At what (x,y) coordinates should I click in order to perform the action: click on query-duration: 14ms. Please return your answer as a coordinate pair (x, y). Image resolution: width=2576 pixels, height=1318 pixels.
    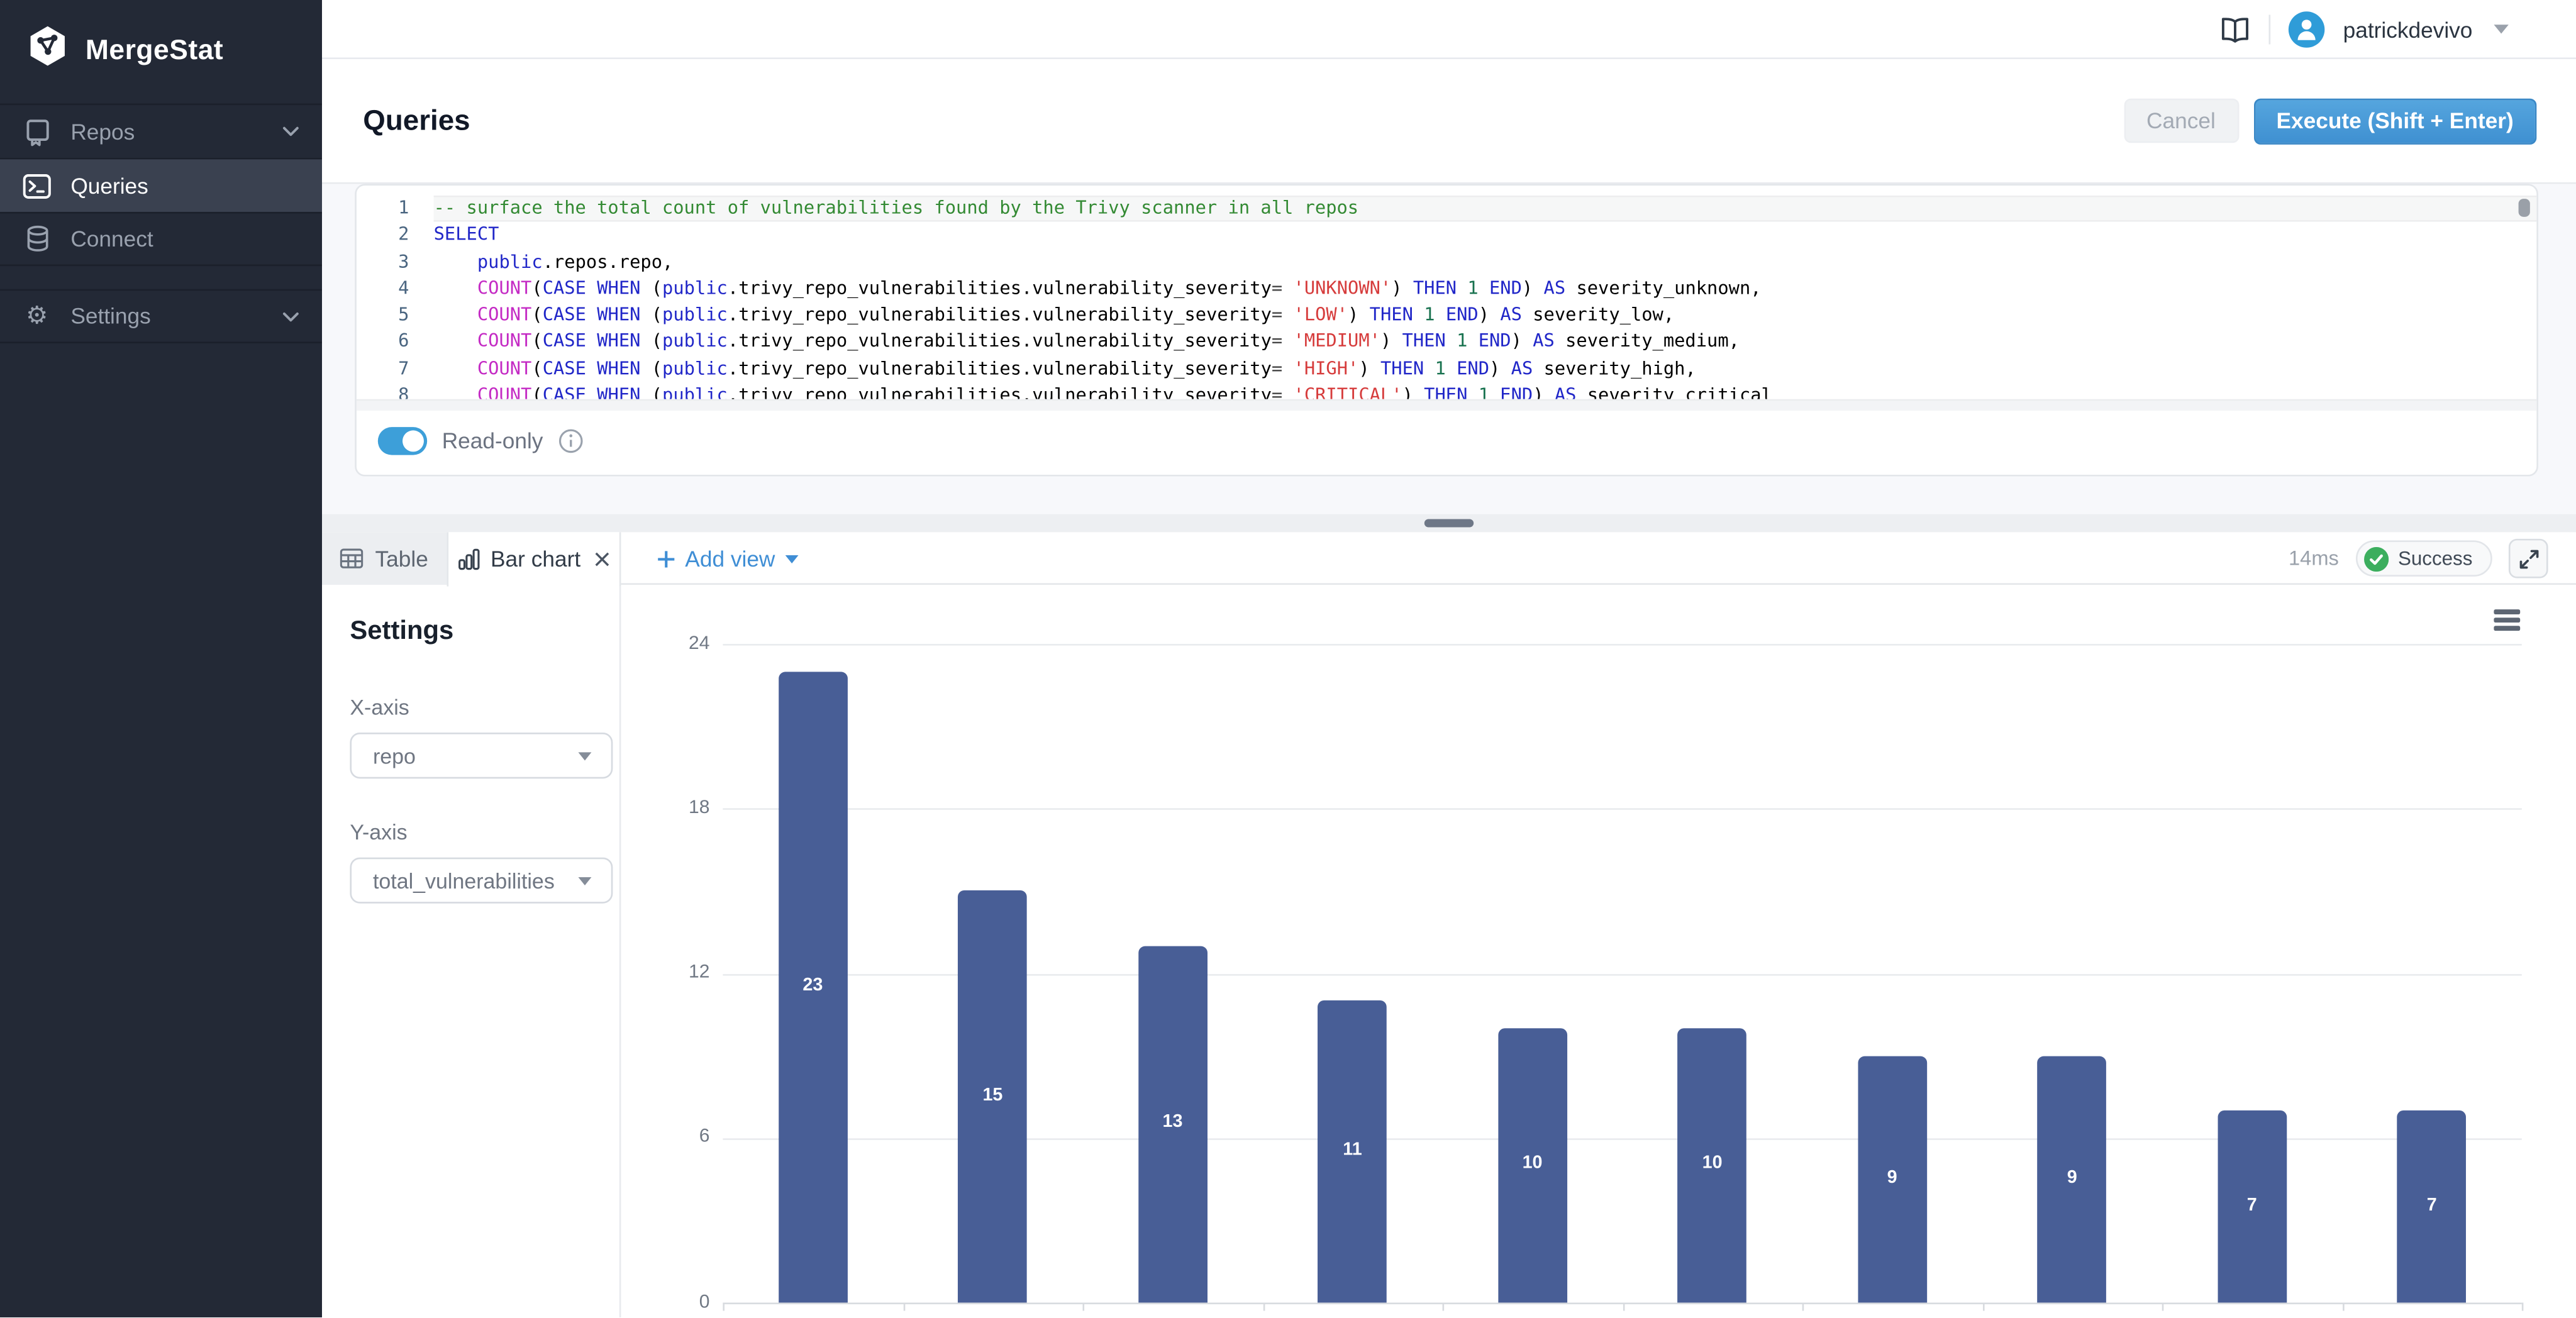
    Looking at the image, I should click on (2314, 558).